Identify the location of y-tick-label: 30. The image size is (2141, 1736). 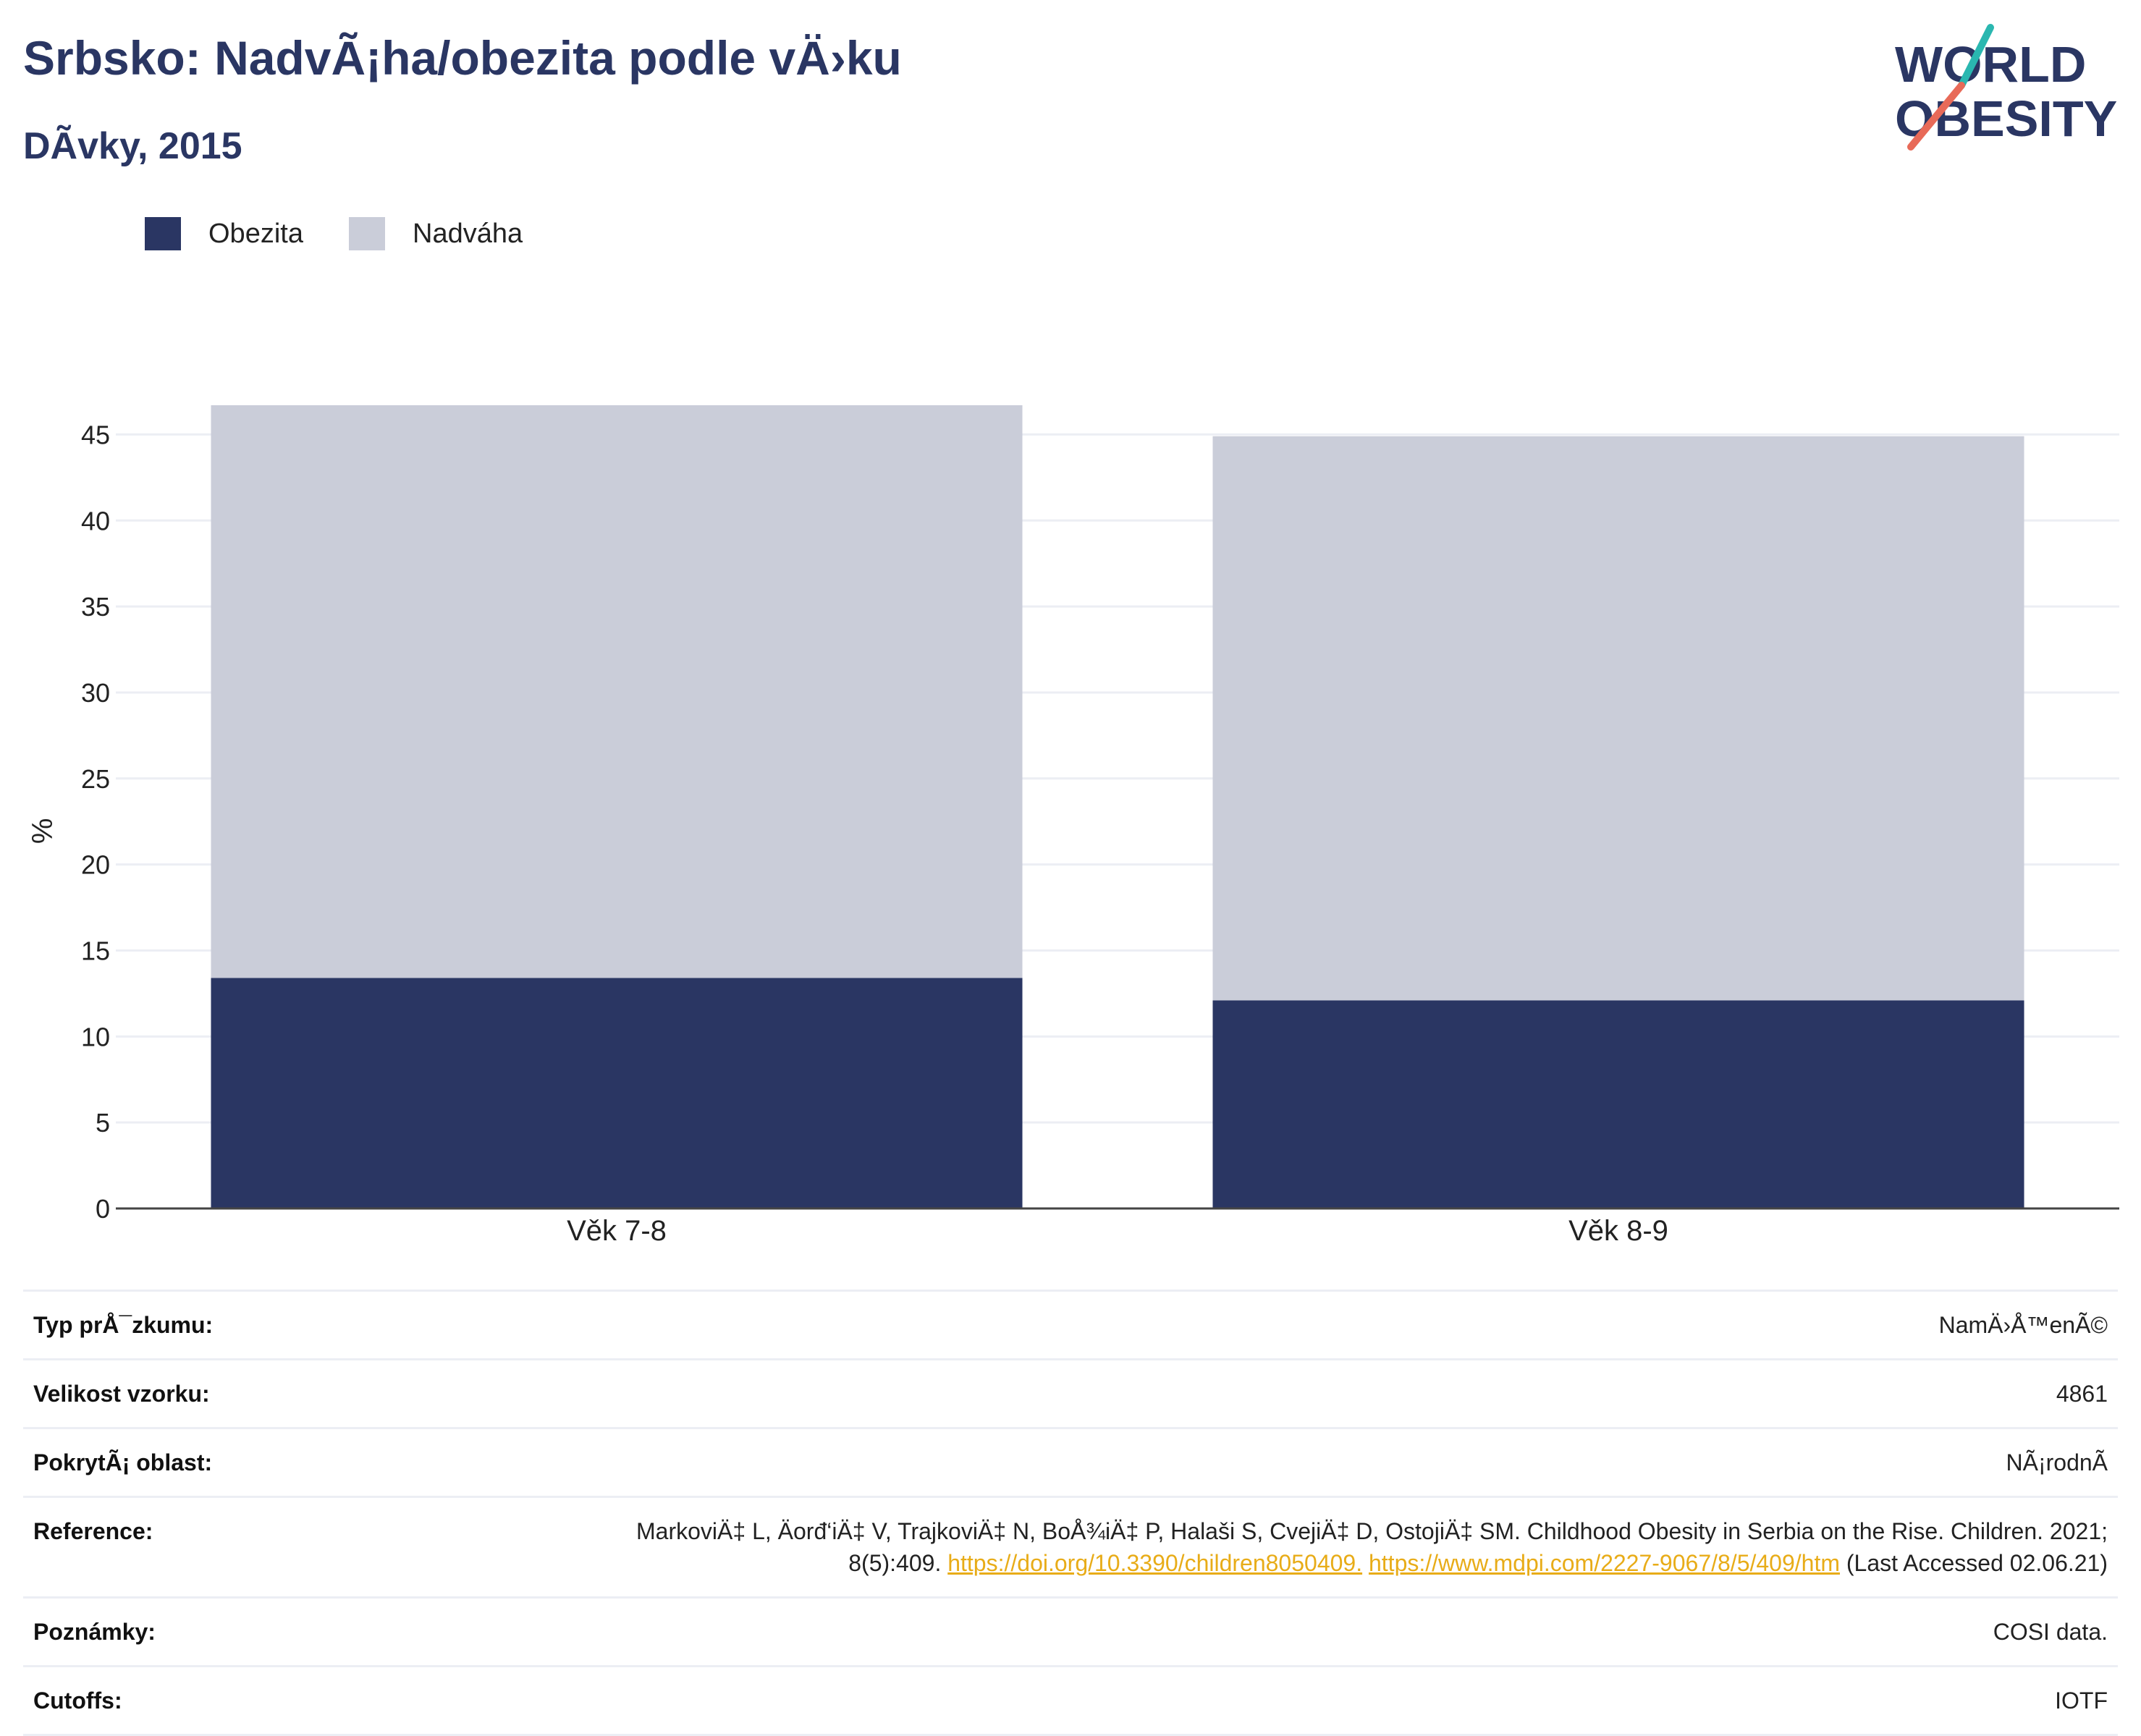
(95, 693).